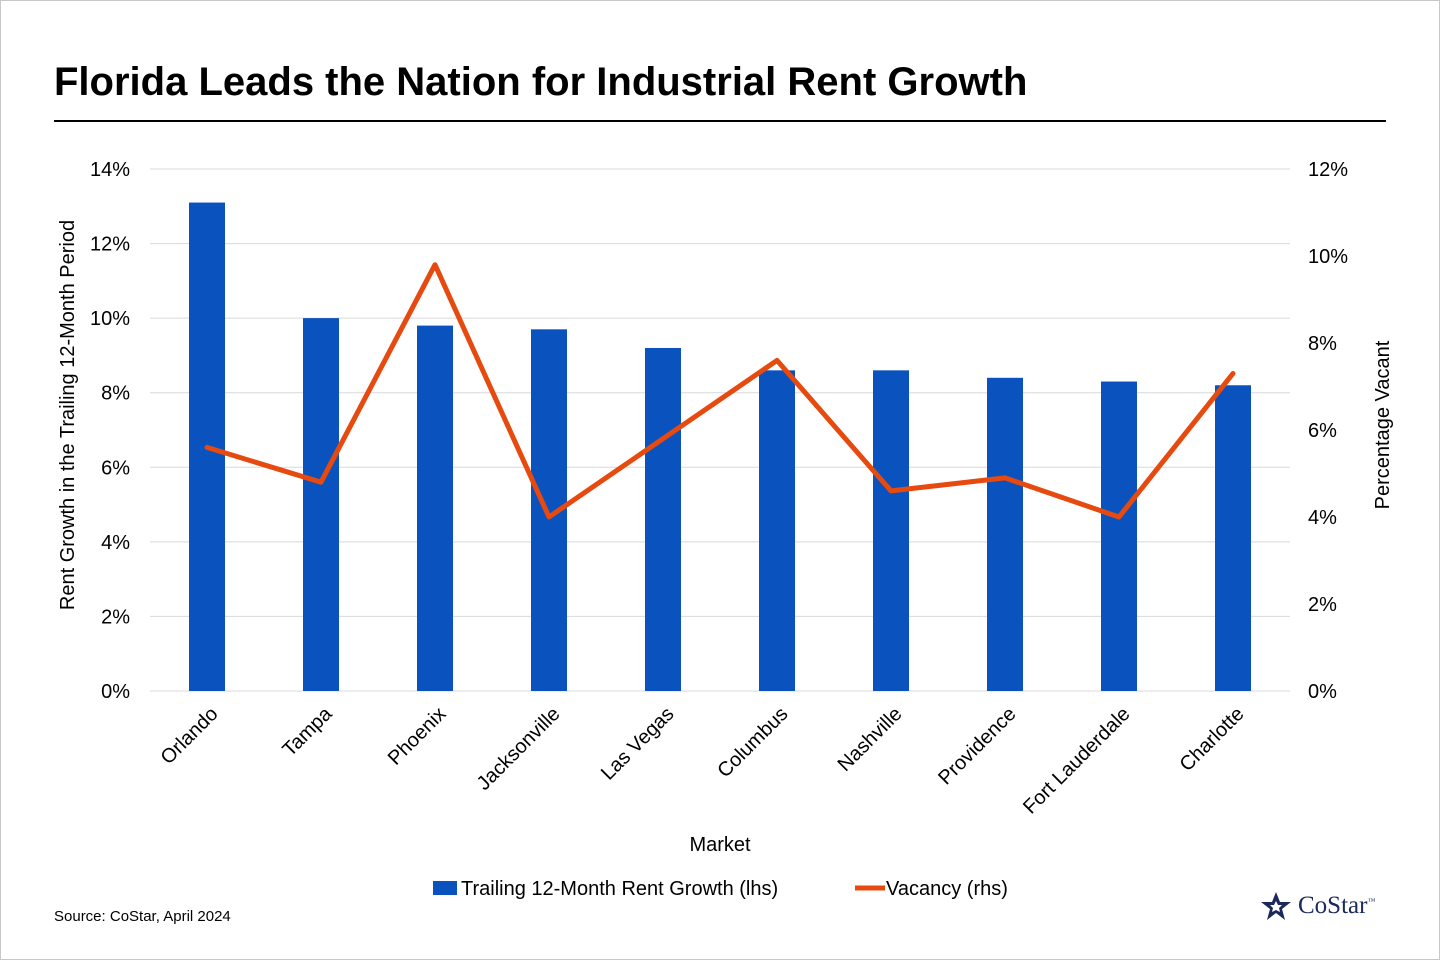 Image resolution: width=1440 pixels, height=960 pixels. Describe the element at coordinates (110, 245) in the screenshot. I see `y-tick-label: 12%` at that location.